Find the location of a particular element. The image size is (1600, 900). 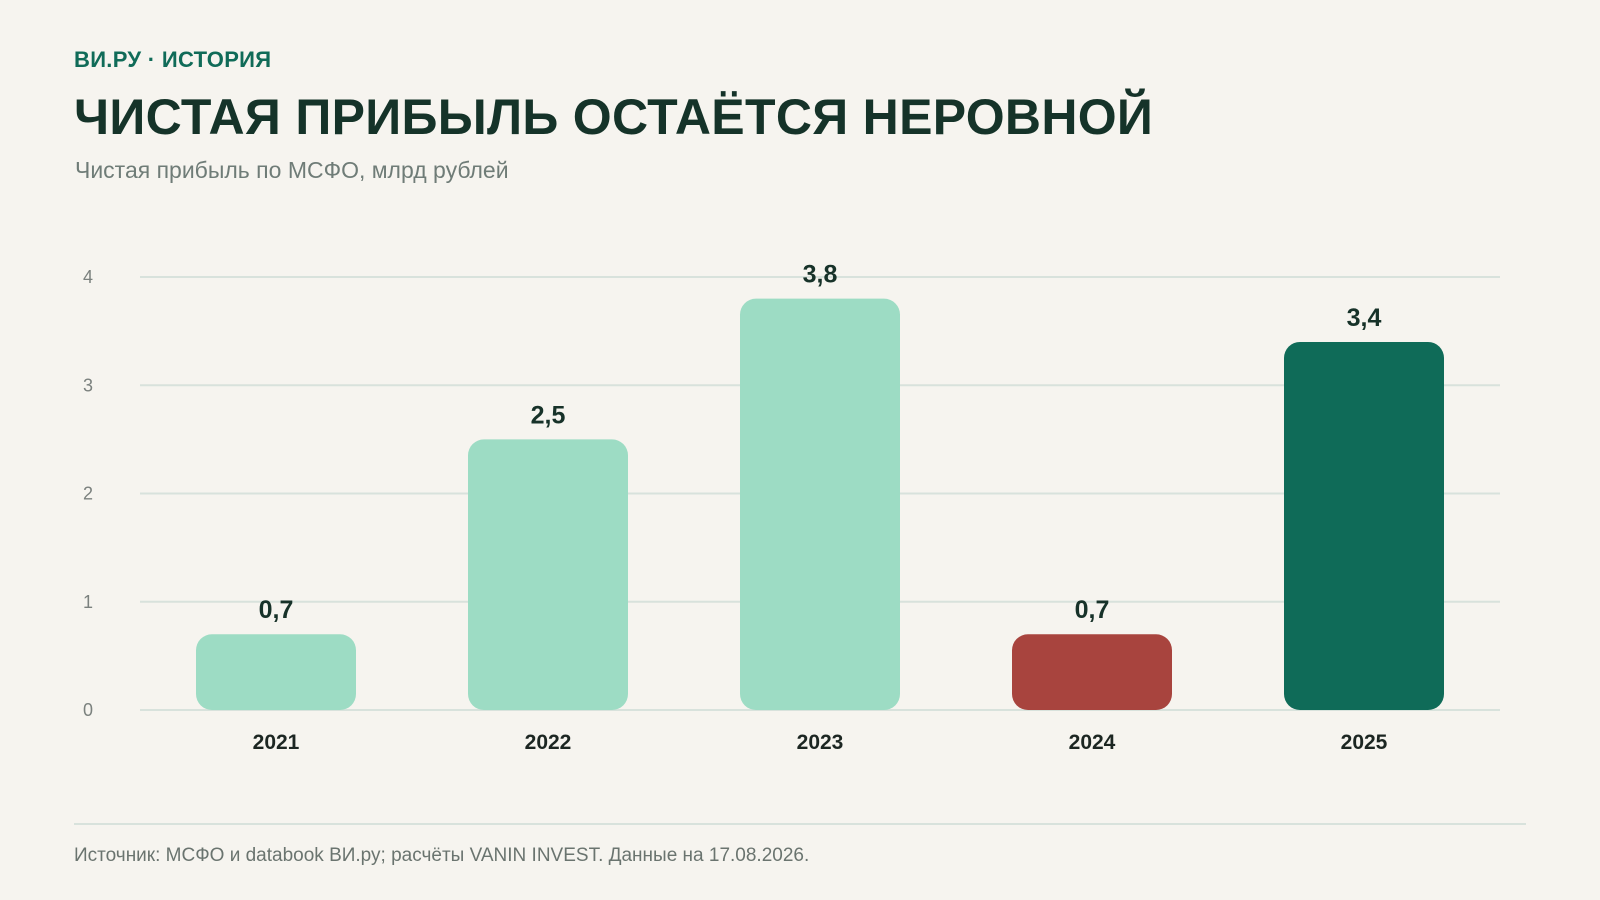

chart-title: ЧИСТАЯ ПРИБЫЛЬ ОСТАЁТСЯ НЕРОВНОЙ is located at coordinates (614, 117).